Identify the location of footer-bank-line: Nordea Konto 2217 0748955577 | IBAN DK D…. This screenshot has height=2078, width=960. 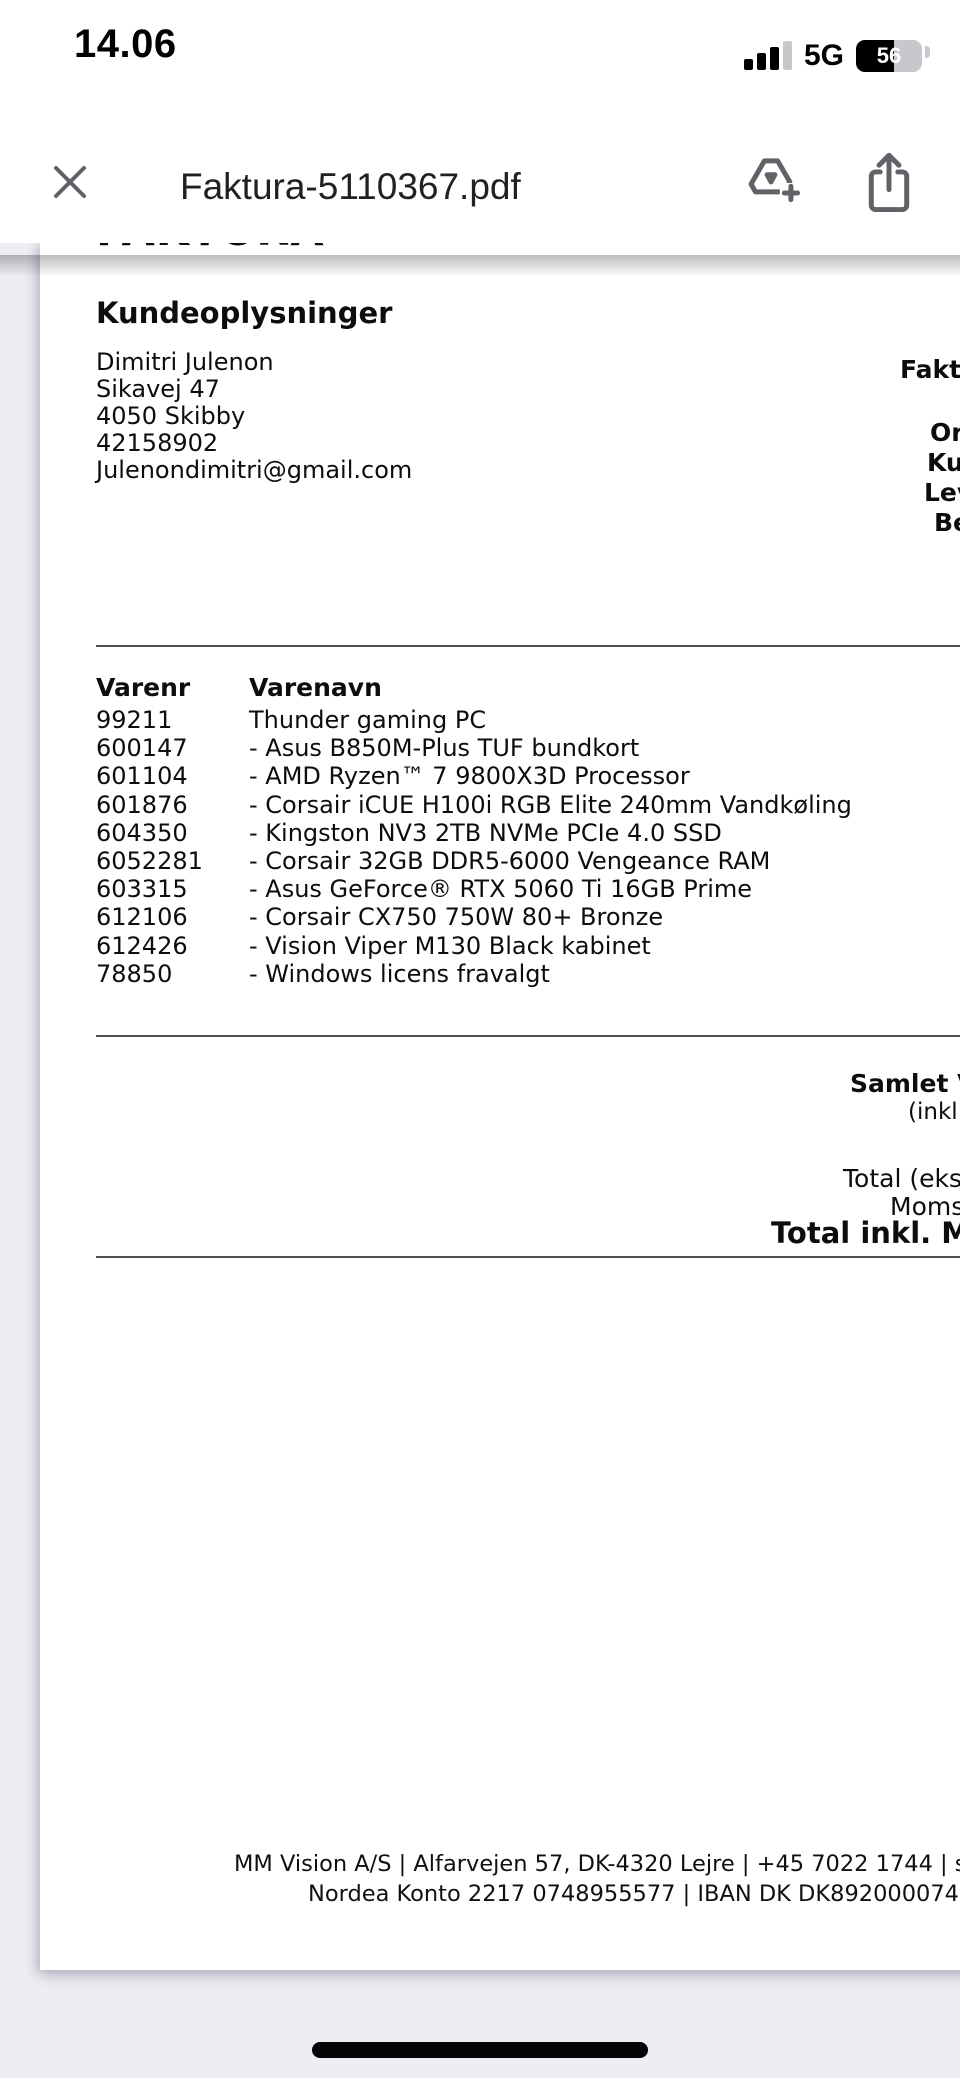
(634, 1894).